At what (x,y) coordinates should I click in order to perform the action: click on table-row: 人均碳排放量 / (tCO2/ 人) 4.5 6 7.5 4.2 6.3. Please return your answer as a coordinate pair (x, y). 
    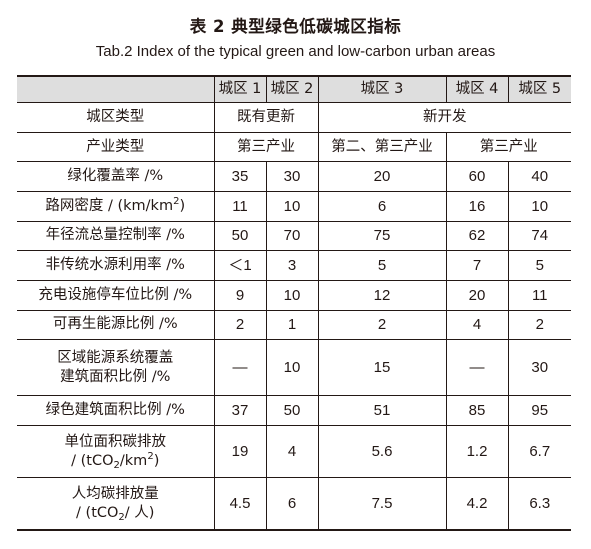
    Looking at the image, I should click on (294, 504).